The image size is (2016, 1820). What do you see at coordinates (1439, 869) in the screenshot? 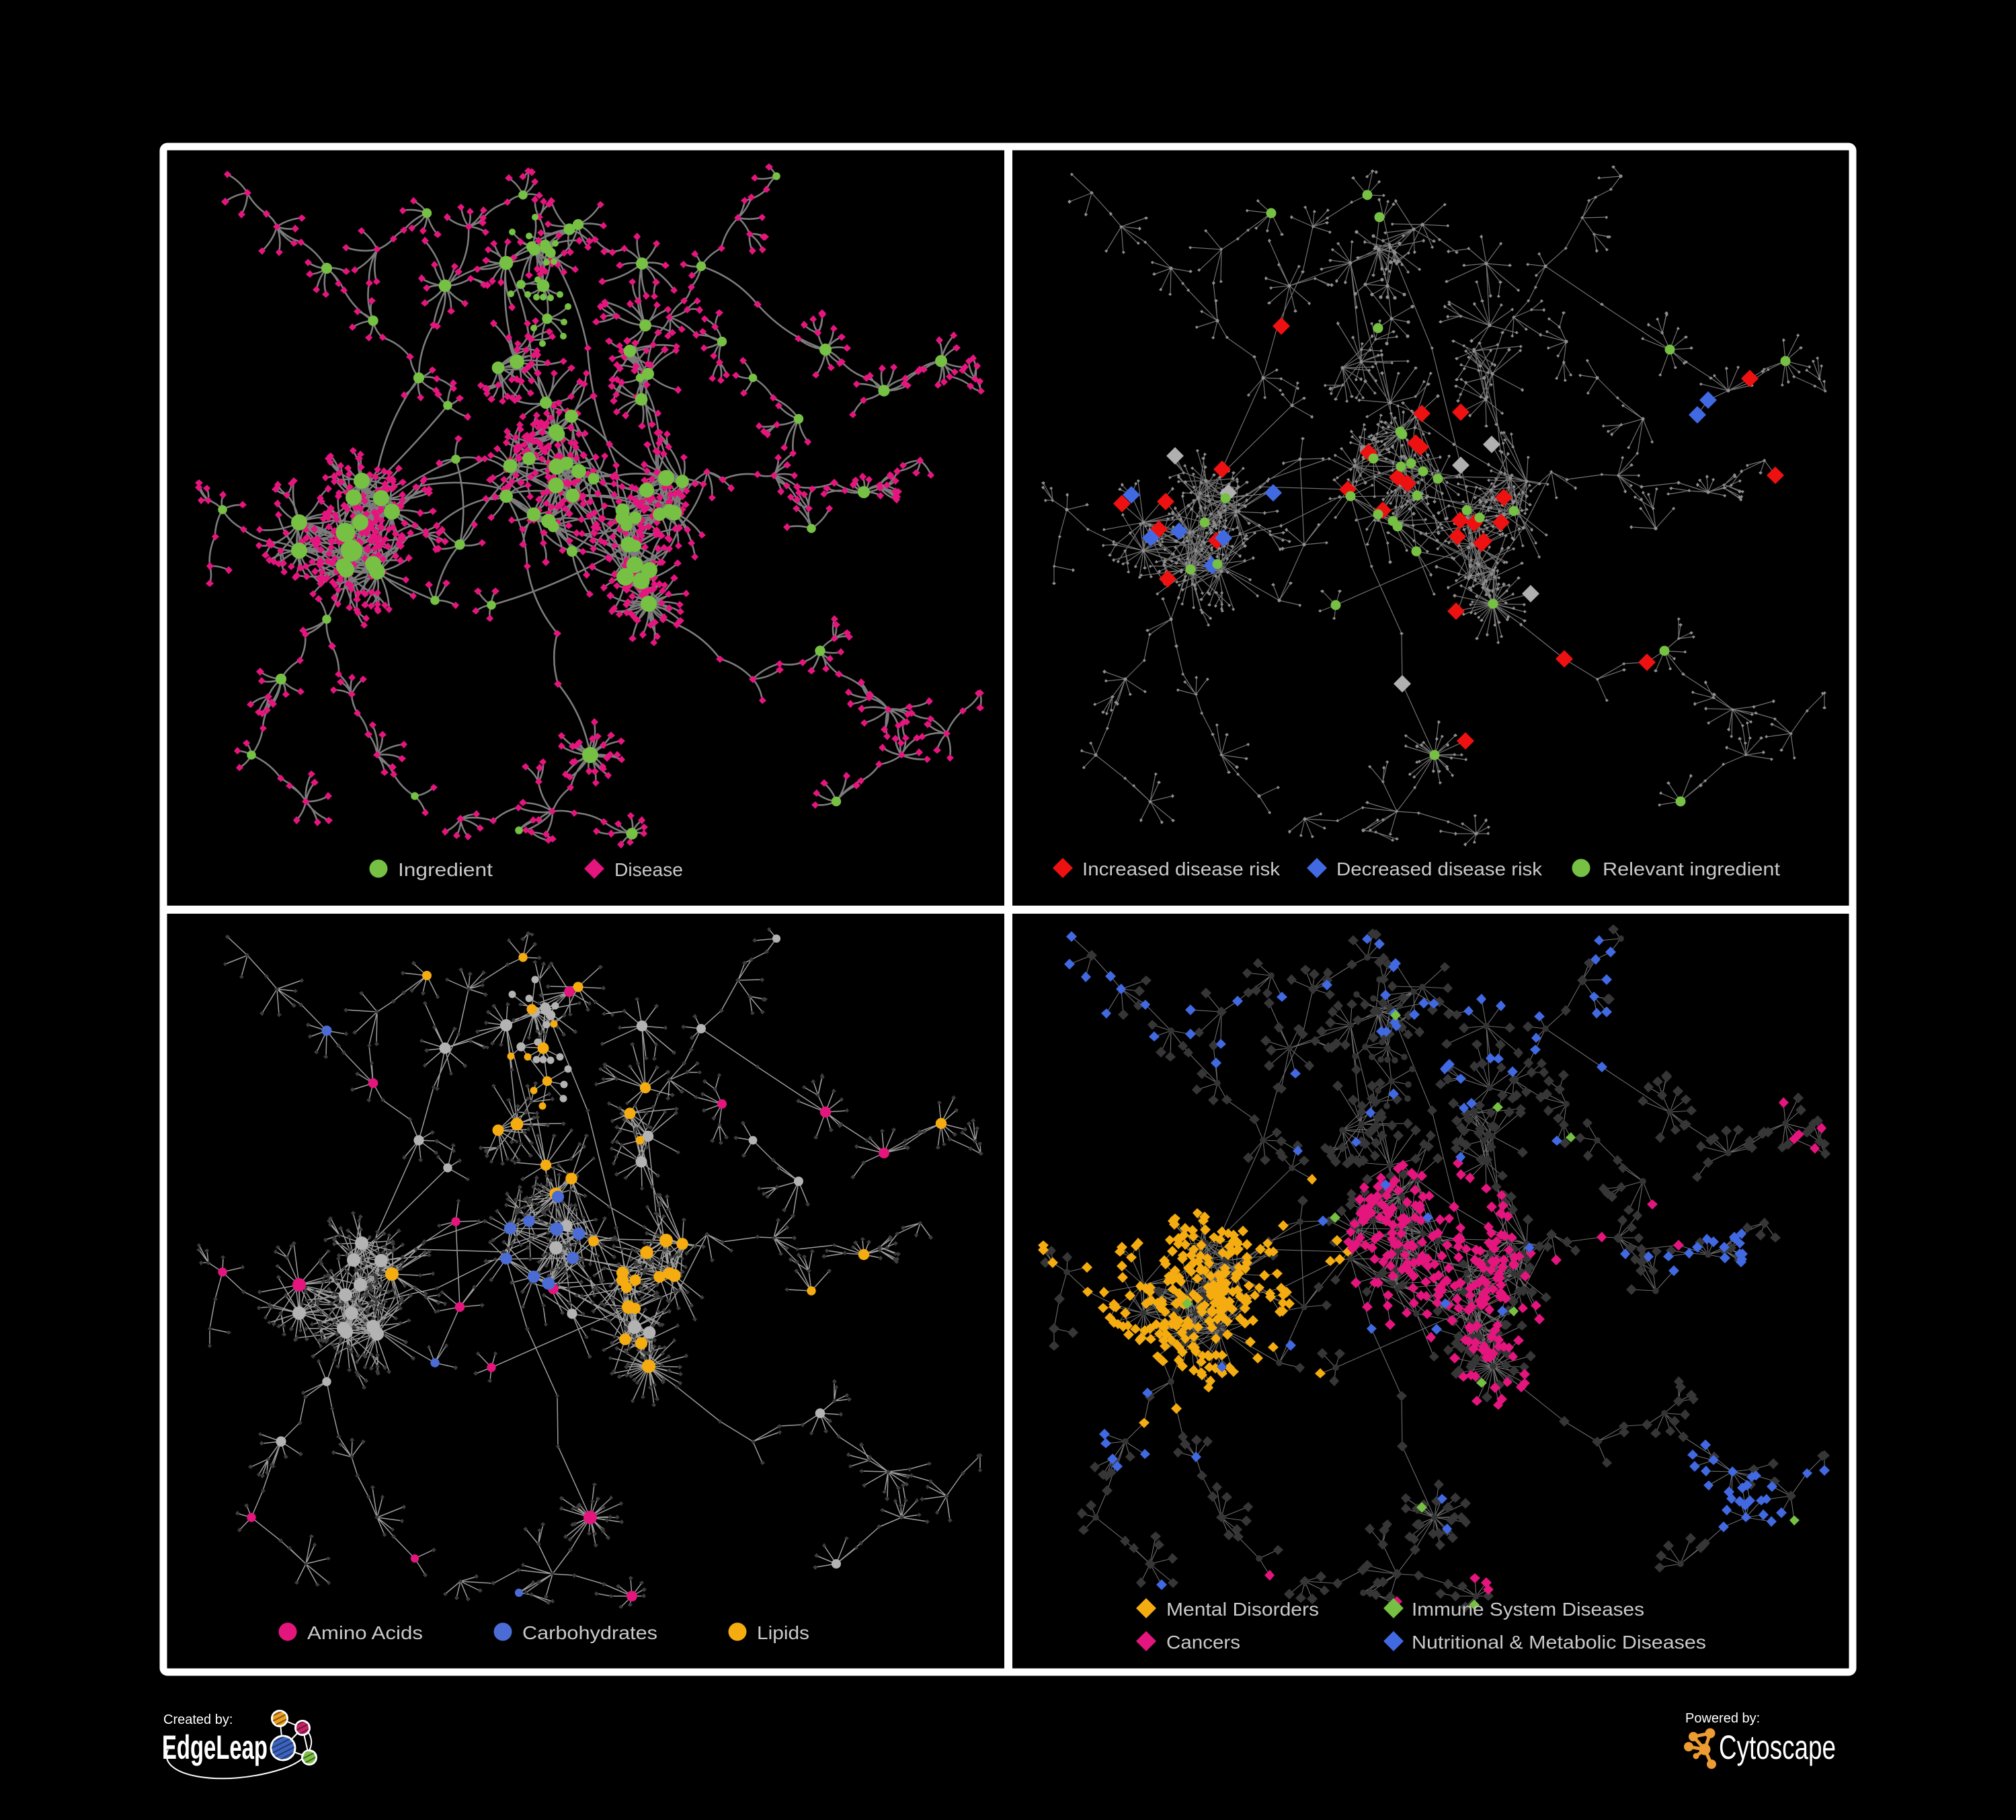
I see `svg-text: Decreased disease risk` at bounding box center [1439, 869].